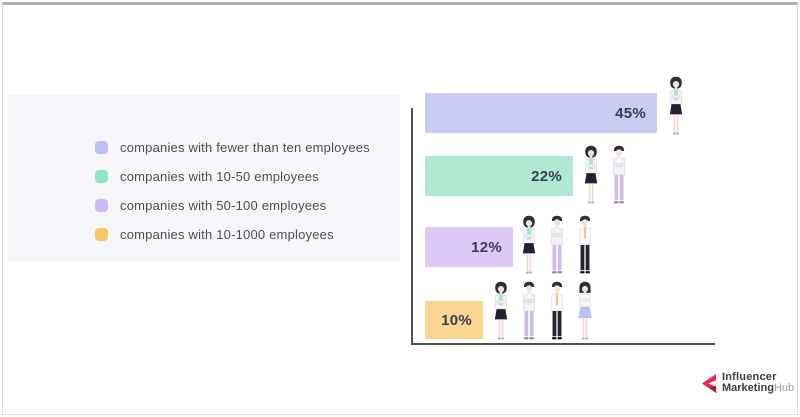 This screenshot has width=800, height=417. What do you see at coordinates (412, 226) in the screenshot?
I see `y-axis-line` at bounding box center [412, 226].